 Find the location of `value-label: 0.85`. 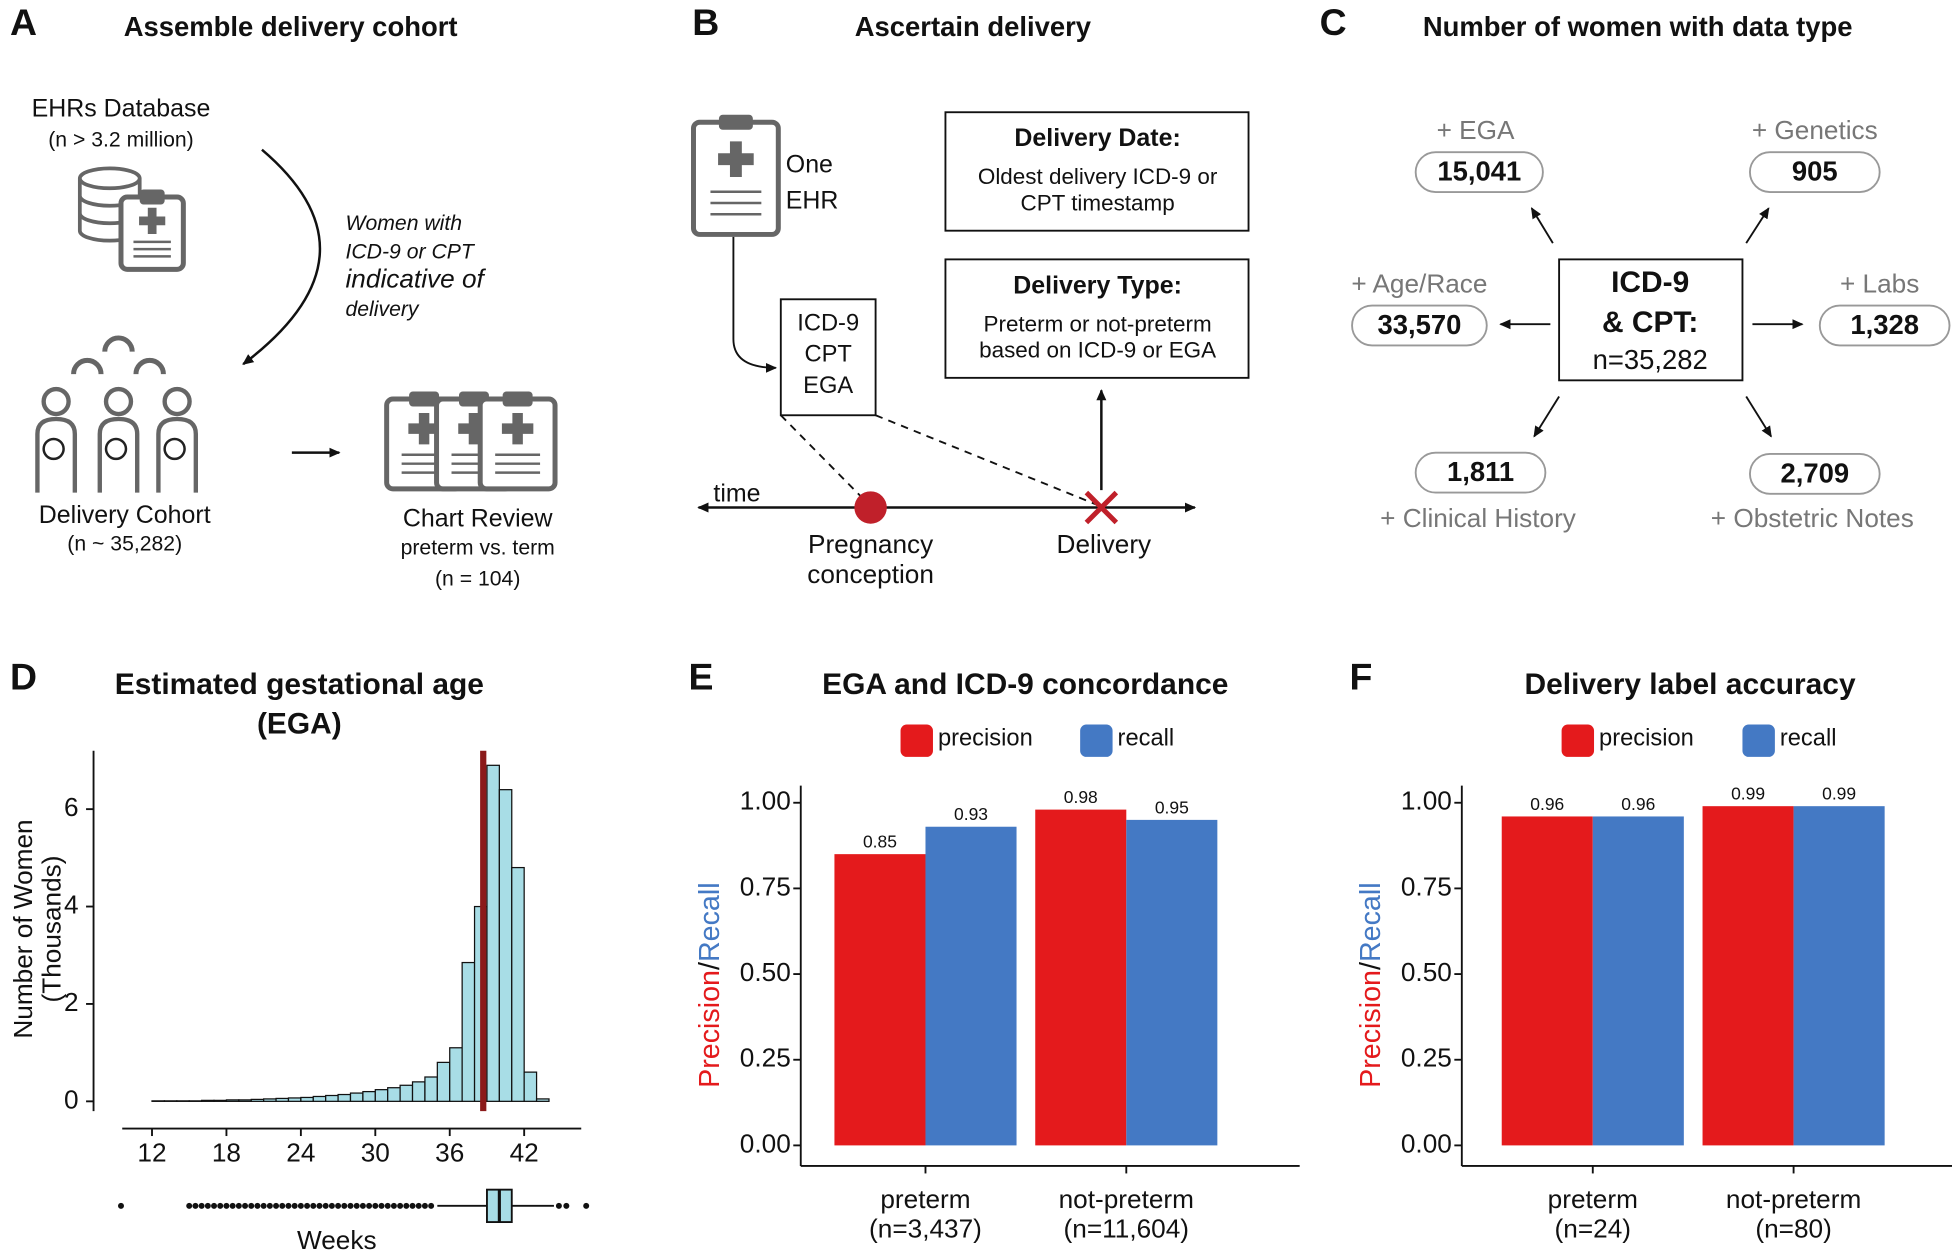

value-label: 0.85 is located at coordinates (880, 842).